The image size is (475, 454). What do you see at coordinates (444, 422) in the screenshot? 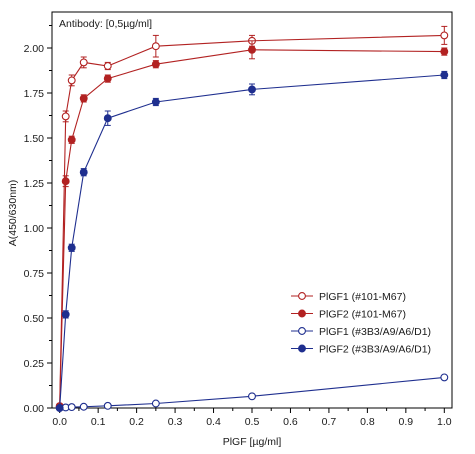
I see `x-tick-label: 1.0` at bounding box center [444, 422].